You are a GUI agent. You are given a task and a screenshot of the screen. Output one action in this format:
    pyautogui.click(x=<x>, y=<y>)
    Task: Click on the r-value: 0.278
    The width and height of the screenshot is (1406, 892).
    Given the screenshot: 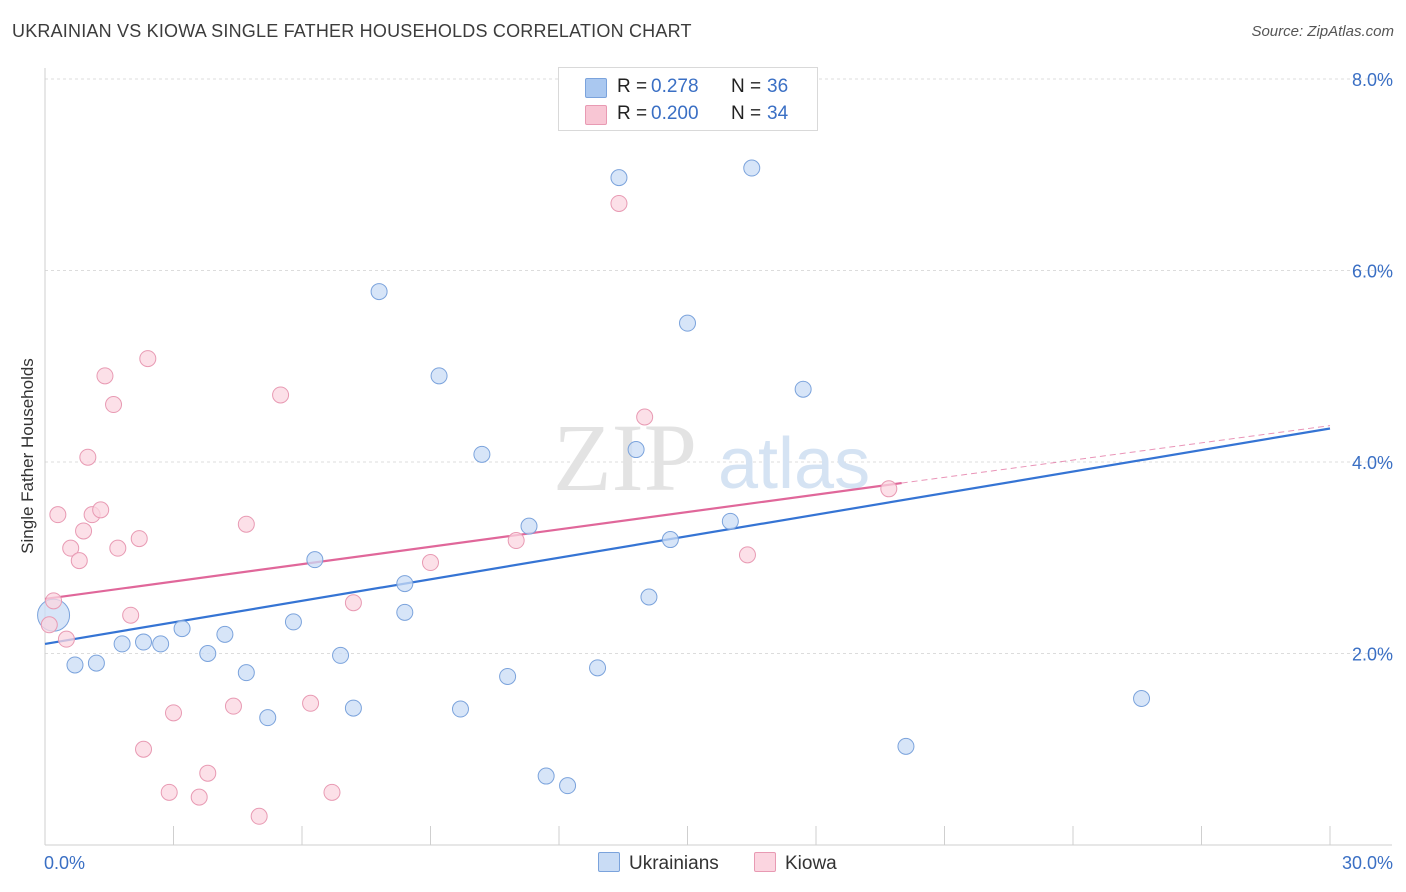 What is the action you would take?
    pyautogui.click(x=675, y=86)
    